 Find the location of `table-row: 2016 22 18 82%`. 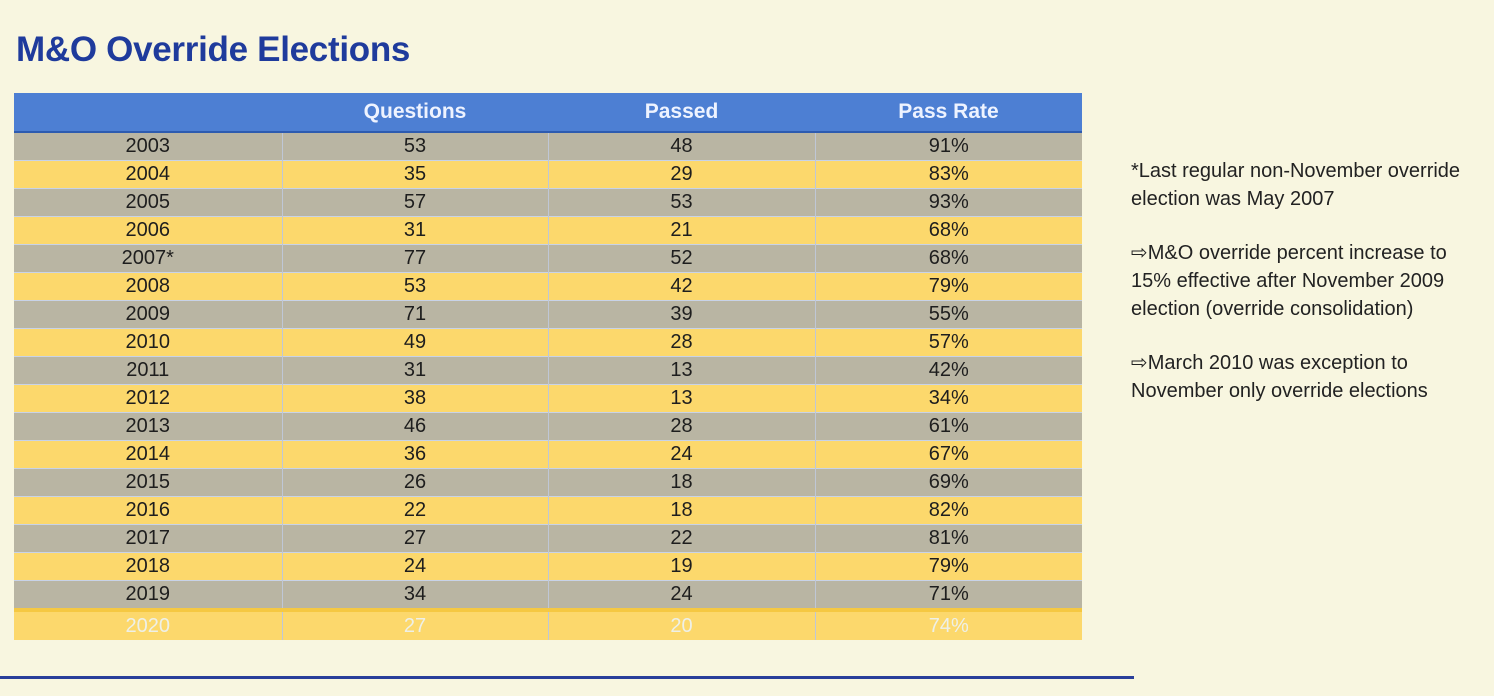

table-row: 2016 22 18 82% is located at coordinates (548, 510).